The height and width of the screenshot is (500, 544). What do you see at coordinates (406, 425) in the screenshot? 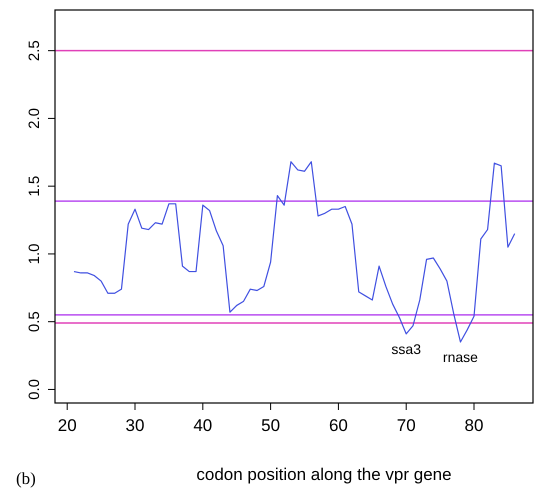
I see `x-tick-label: 70` at bounding box center [406, 425].